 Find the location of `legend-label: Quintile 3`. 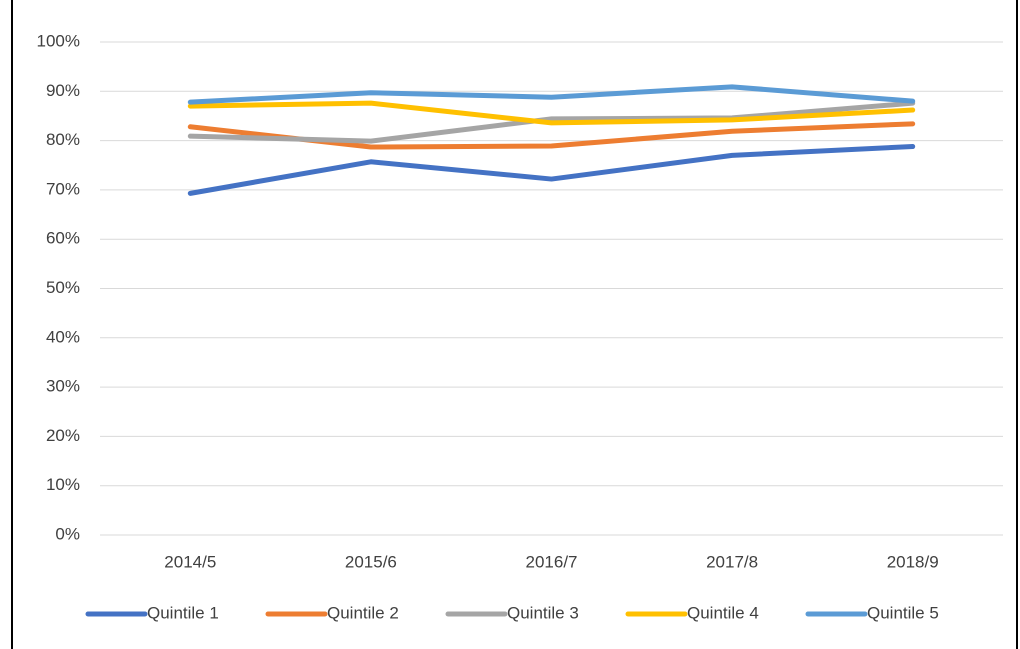

legend-label: Quintile 3 is located at coordinates (543, 612).